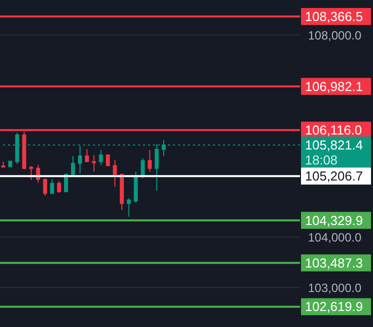 This screenshot has width=373, height=327. Describe the element at coordinates (334, 86) in the screenshot. I see `ref-line-label: 106,982.1` at that location.